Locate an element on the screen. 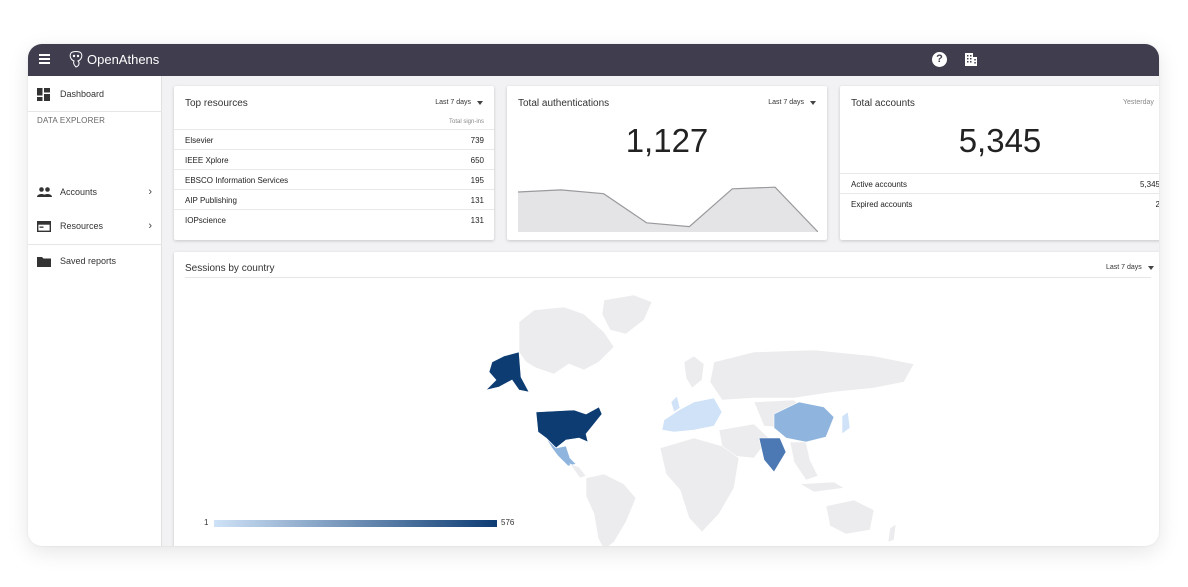  total-authentications-value: 1,127 is located at coordinates (667, 140).